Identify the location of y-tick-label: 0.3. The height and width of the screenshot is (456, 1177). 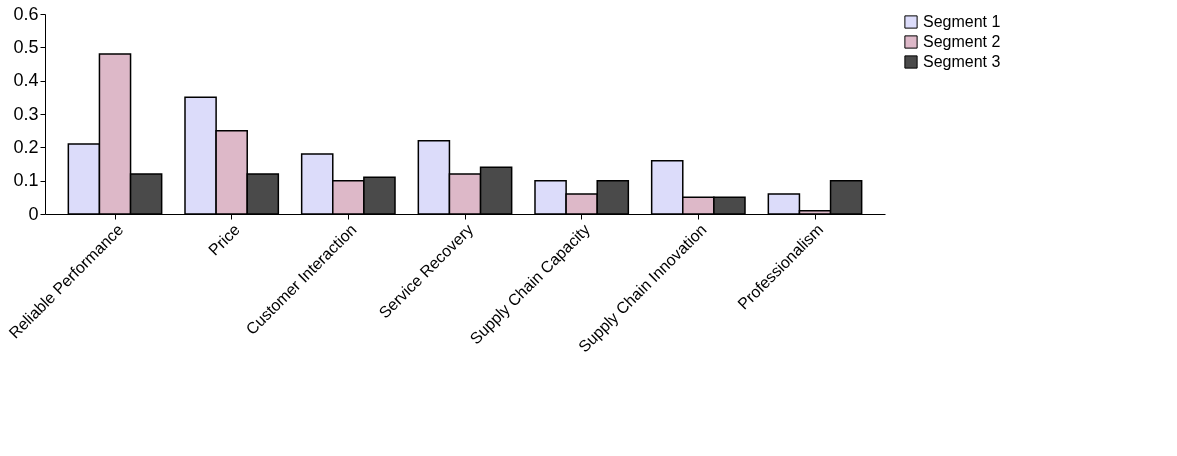
(26, 113).